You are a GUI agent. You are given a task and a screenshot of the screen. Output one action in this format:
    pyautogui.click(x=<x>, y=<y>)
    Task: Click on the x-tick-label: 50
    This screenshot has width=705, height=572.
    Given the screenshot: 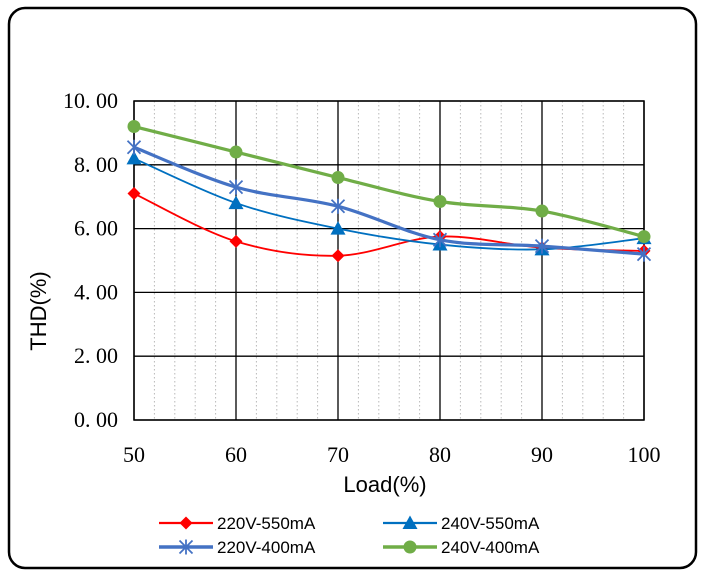 What is the action you would take?
    pyautogui.click(x=134, y=454)
    